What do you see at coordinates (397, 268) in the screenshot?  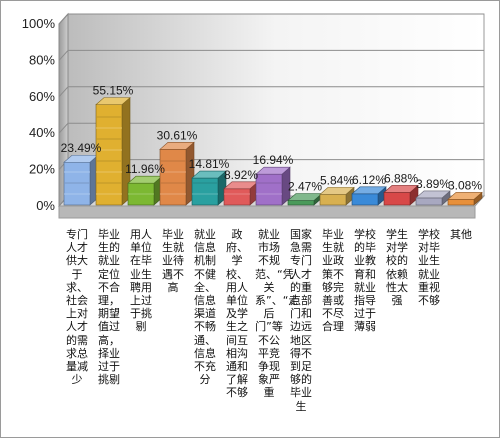 I see `x-category-label: 学生对学校的依赖性太强` at bounding box center [397, 268].